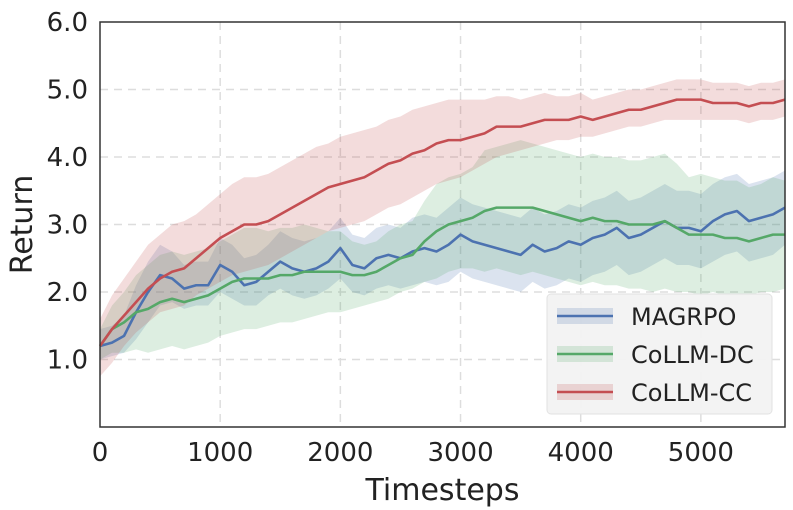 The height and width of the screenshot is (510, 793). Describe the element at coordinates (67, 293) in the screenshot. I see `y-tick-label: 2.0` at that location.